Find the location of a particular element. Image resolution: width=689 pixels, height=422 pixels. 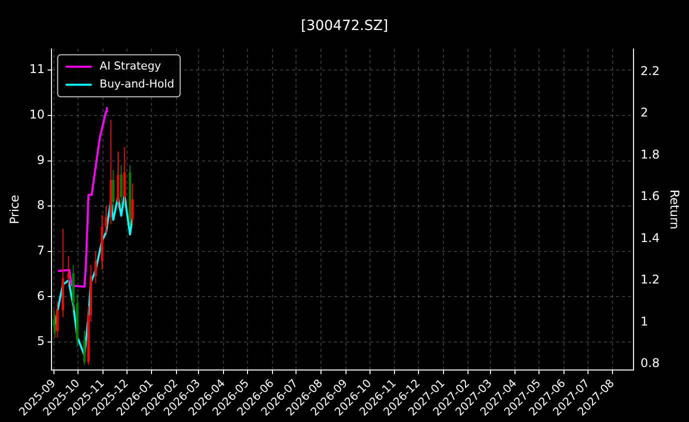

y2-tick-label: 0.8 is located at coordinates (650, 363).